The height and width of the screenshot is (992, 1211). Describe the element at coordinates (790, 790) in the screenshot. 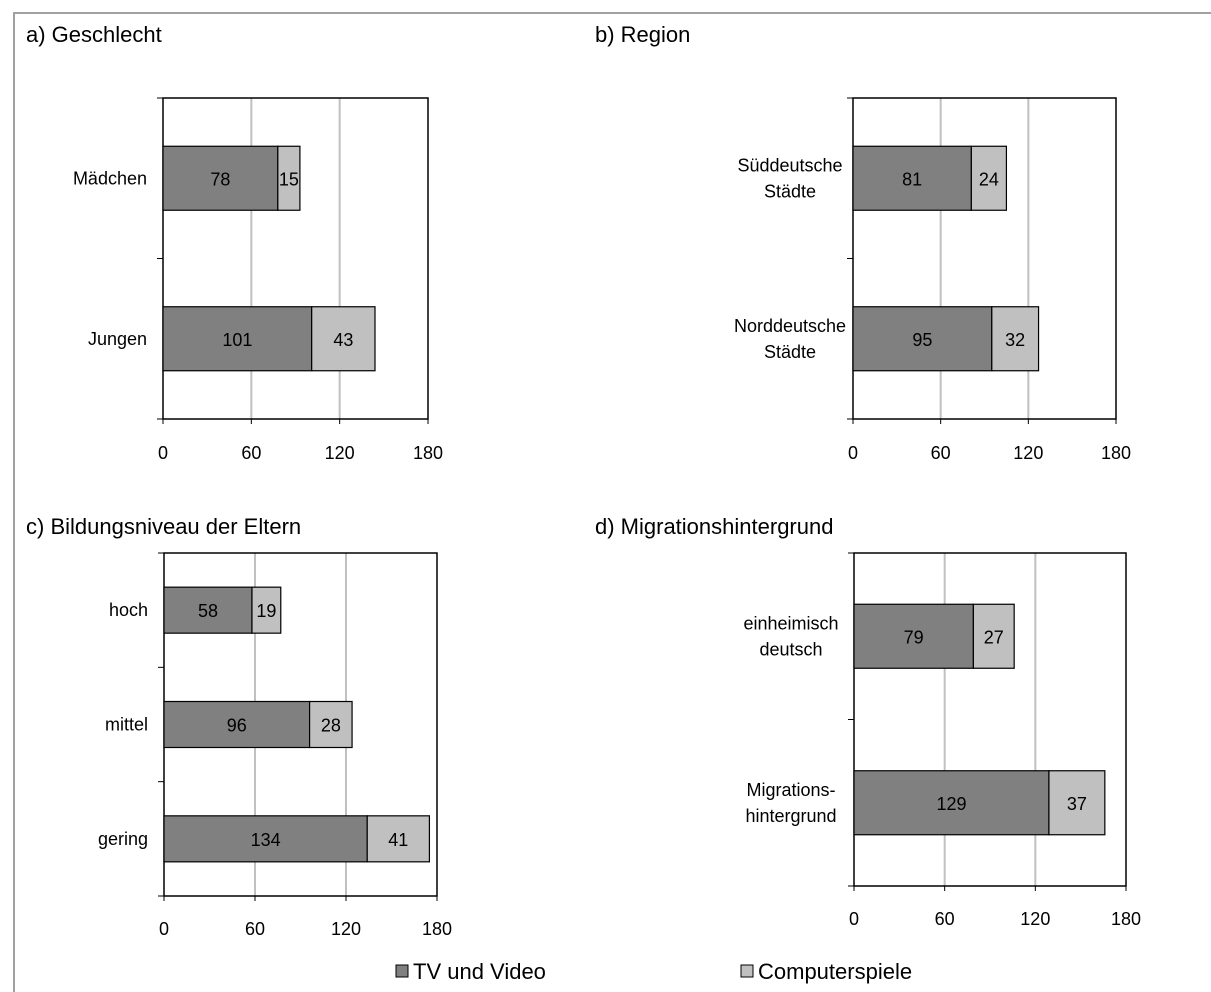

I see `category-label: Migrations-` at that location.